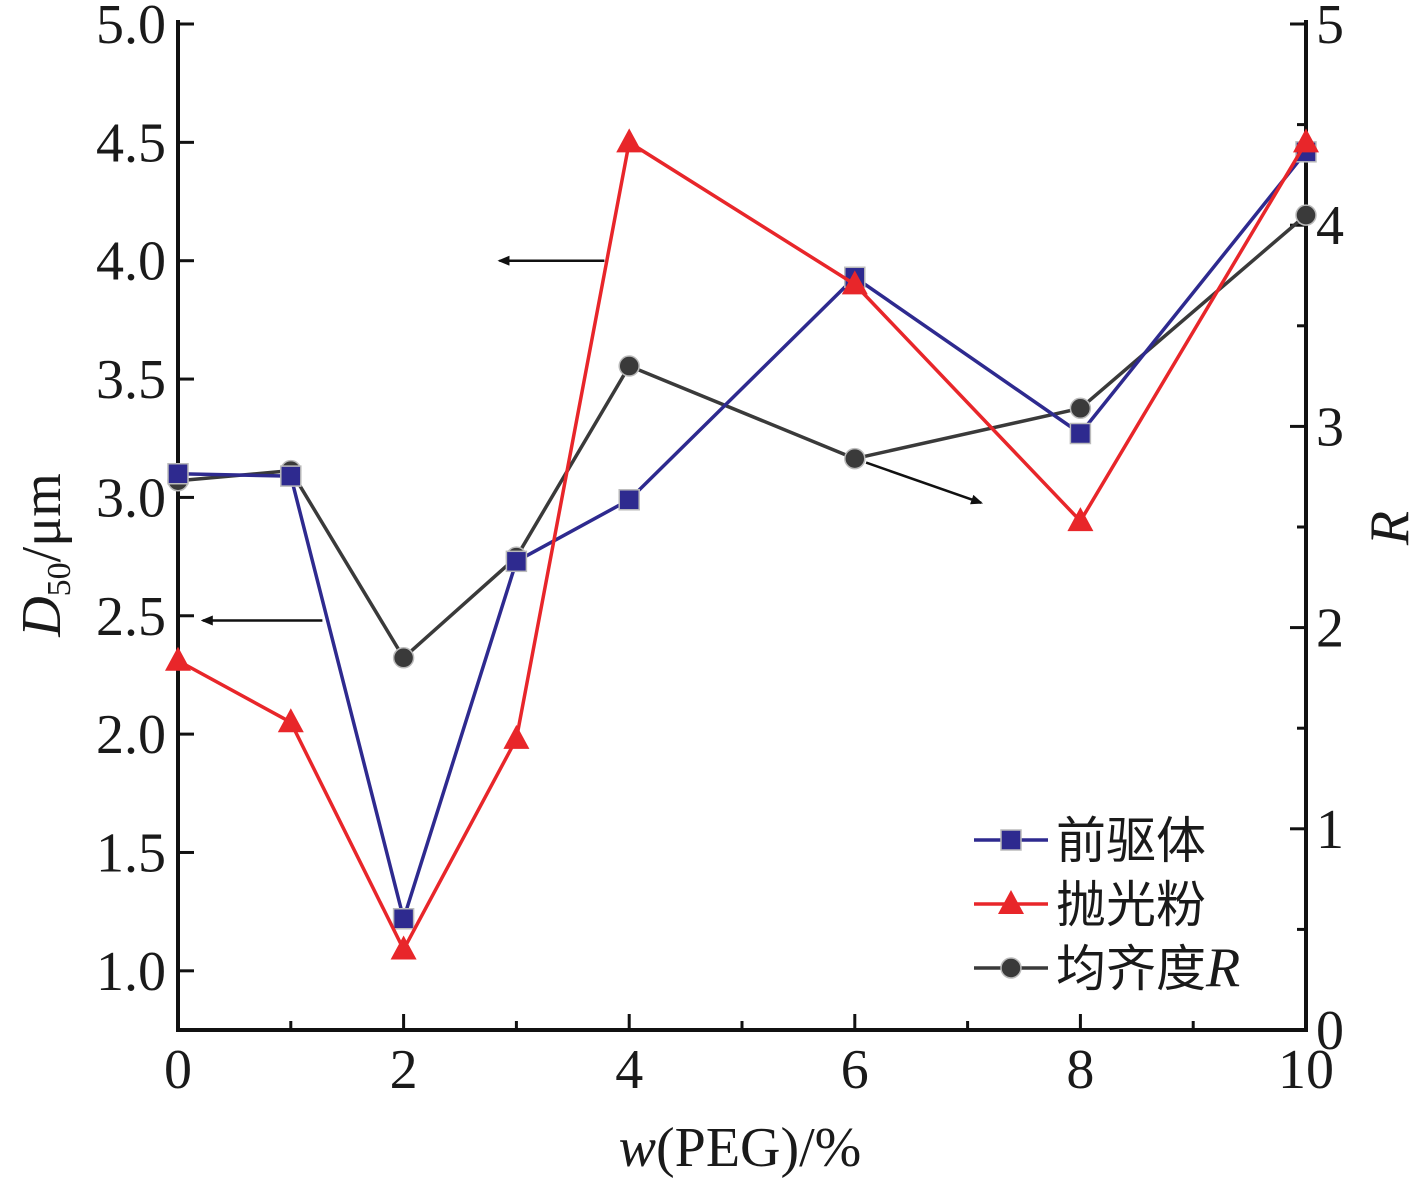 The height and width of the screenshot is (1181, 1417). Describe the element at coordinates (131, 735) in the screenshot. I see `left-y-tick-label: 2.0` at that location.